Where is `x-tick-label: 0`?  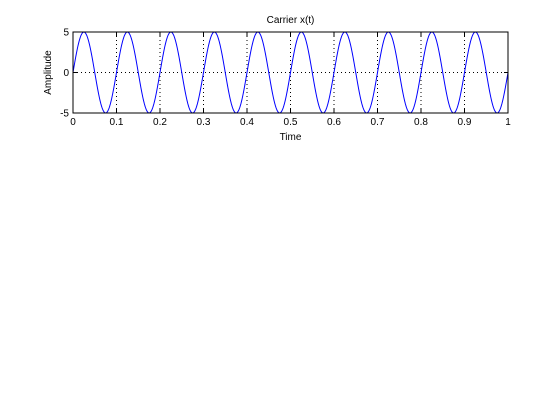 x-tick-label: 0 is located at coordinates (73, 122).